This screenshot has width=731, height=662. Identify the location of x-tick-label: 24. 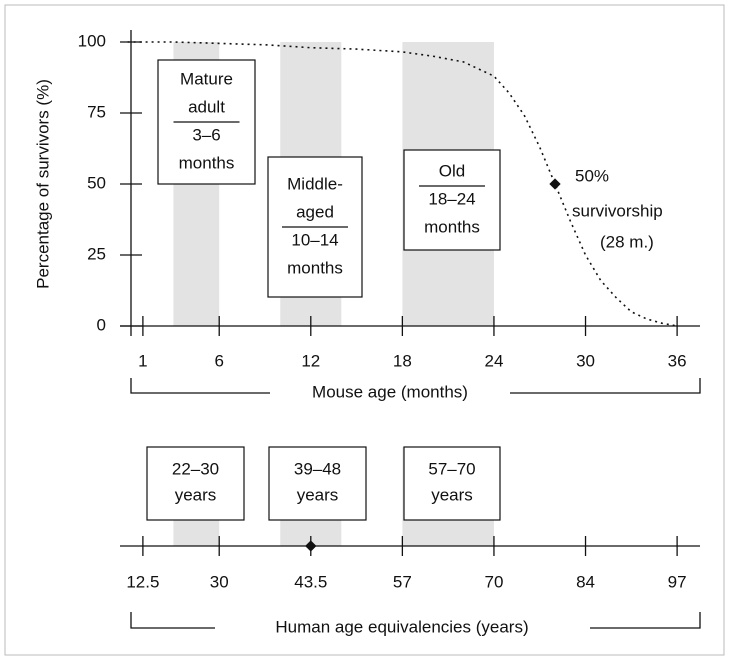
(493, 360).